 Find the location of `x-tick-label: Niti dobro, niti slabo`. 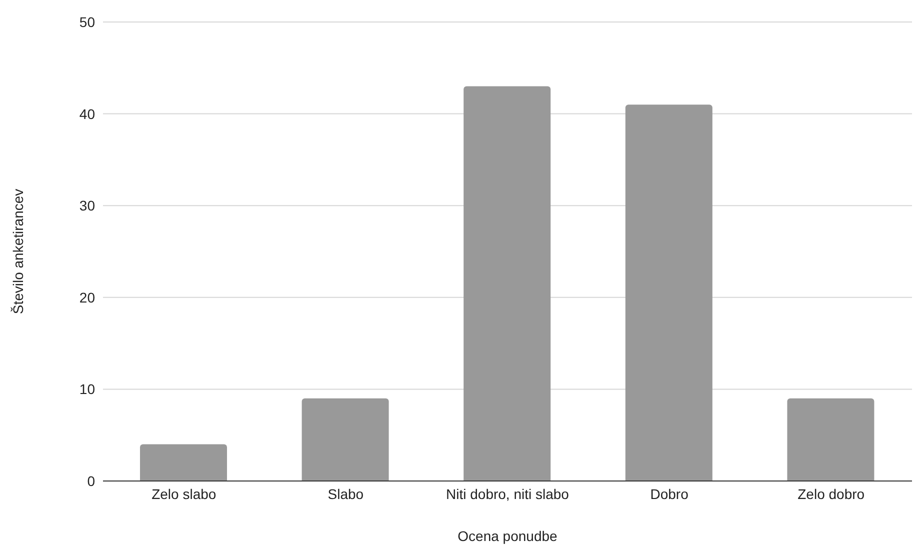

x-tick-label: Niti dobro, niti slabo is located at coordinates (508, 494).